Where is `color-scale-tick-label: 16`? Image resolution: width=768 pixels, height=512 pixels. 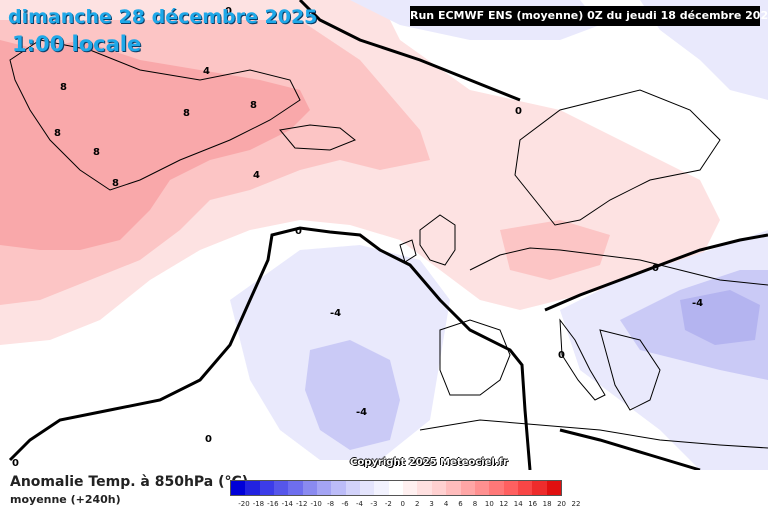
color-scale-tick-label: 16 is located at coordinates (533, 504).